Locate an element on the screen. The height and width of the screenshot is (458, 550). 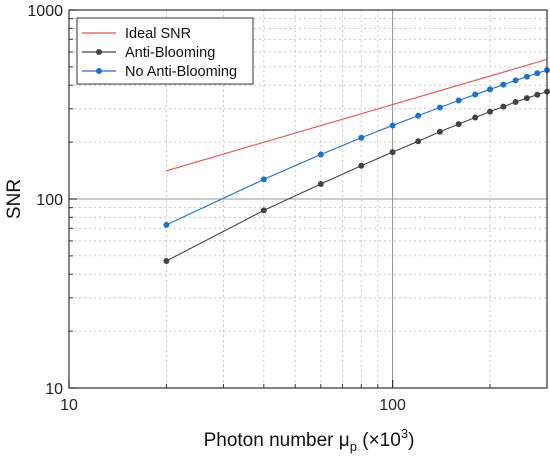
legend-marker-no-anti-blooming is located at coordinates (99, 71).